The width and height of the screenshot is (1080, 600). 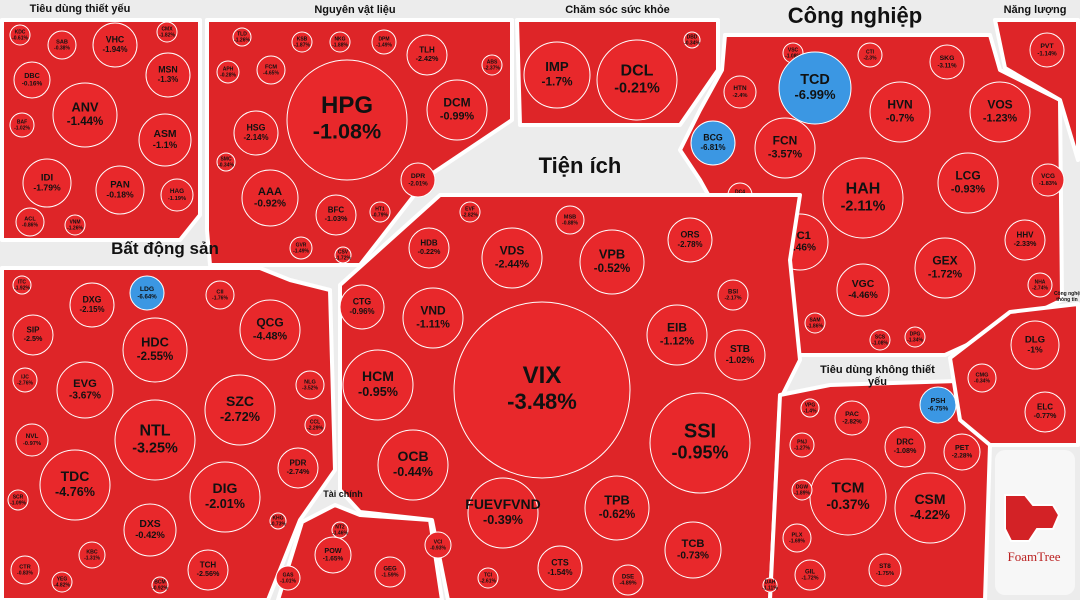 What do you see at coordinates (361, 311) in the screenshot?
I see `stock-change: -0.96%` at bounding box center [361, 311].